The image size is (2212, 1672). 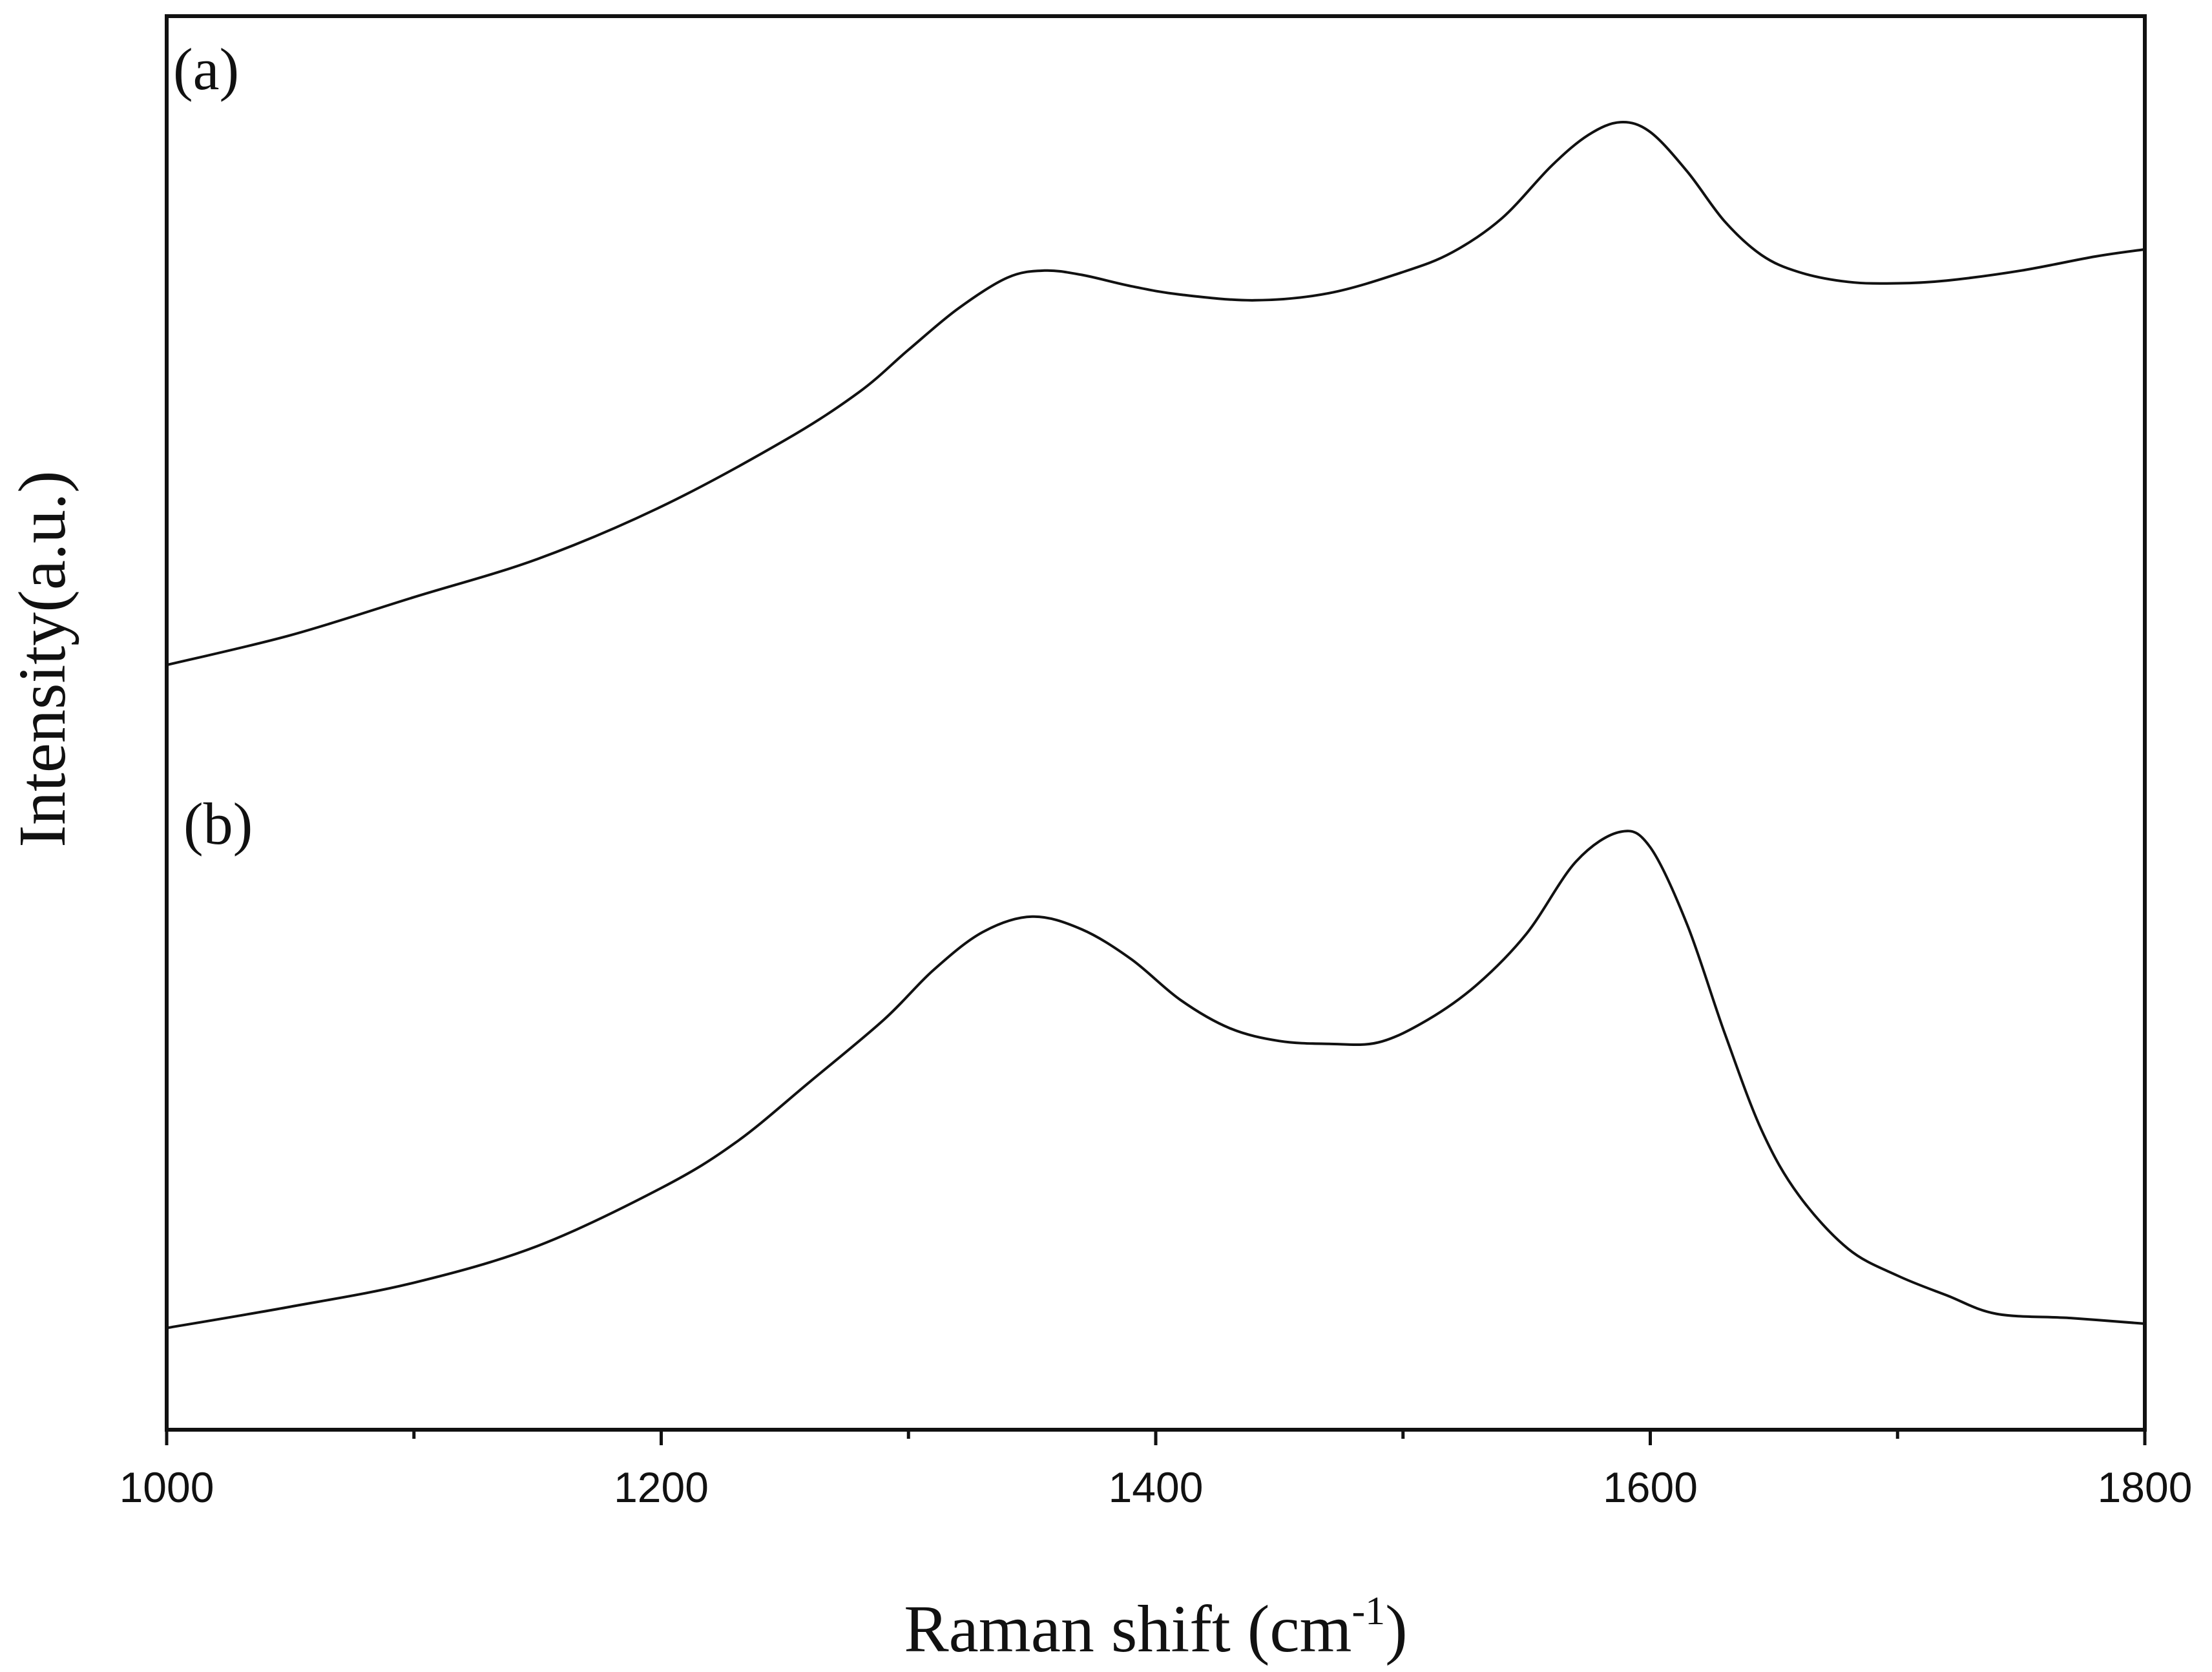 What do you see at coordinates (1128, 1629) in the screenshot?
I see `x-axis-title-main: Raman shift (cm` at bounding box center [1128, 1629].